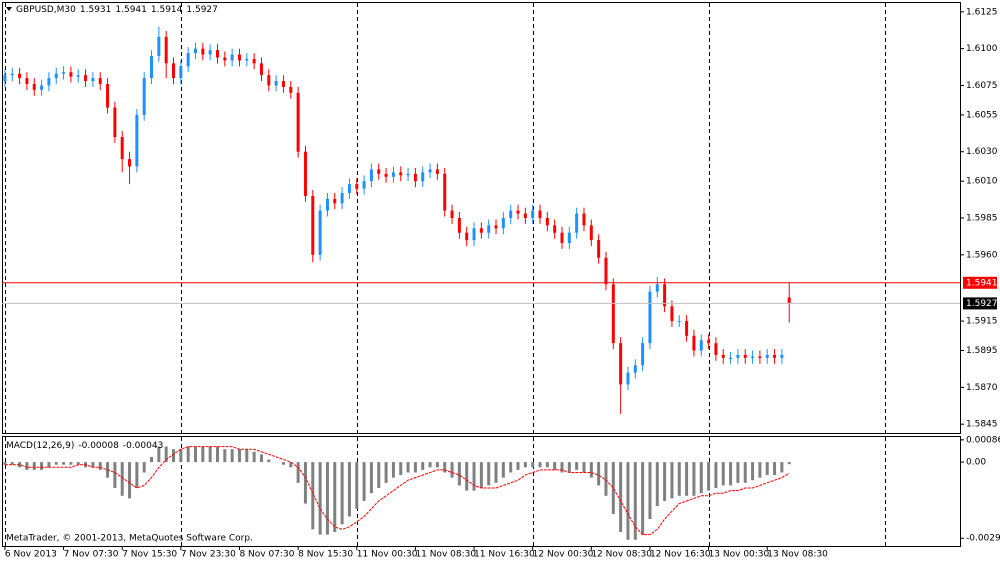 This screenshot has width=1000, height=562. I want to click on menu-triangle, so click(9, 9).